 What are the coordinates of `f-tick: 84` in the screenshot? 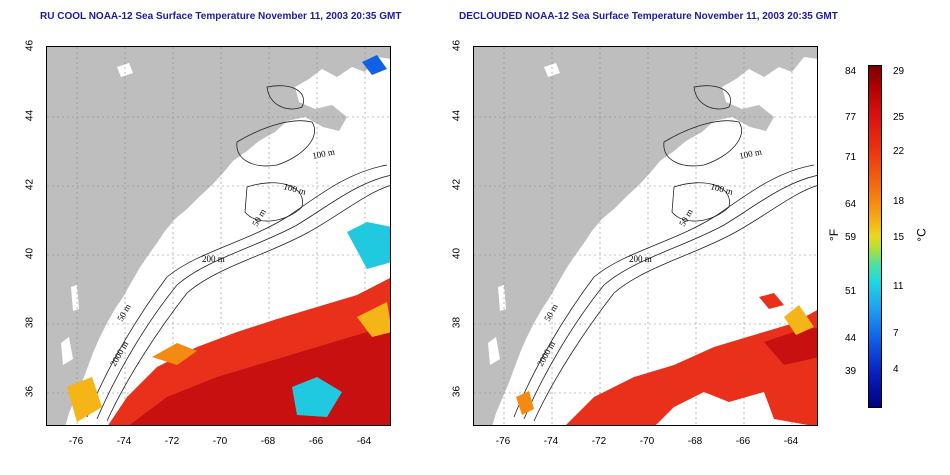 It's located at (851, 71).